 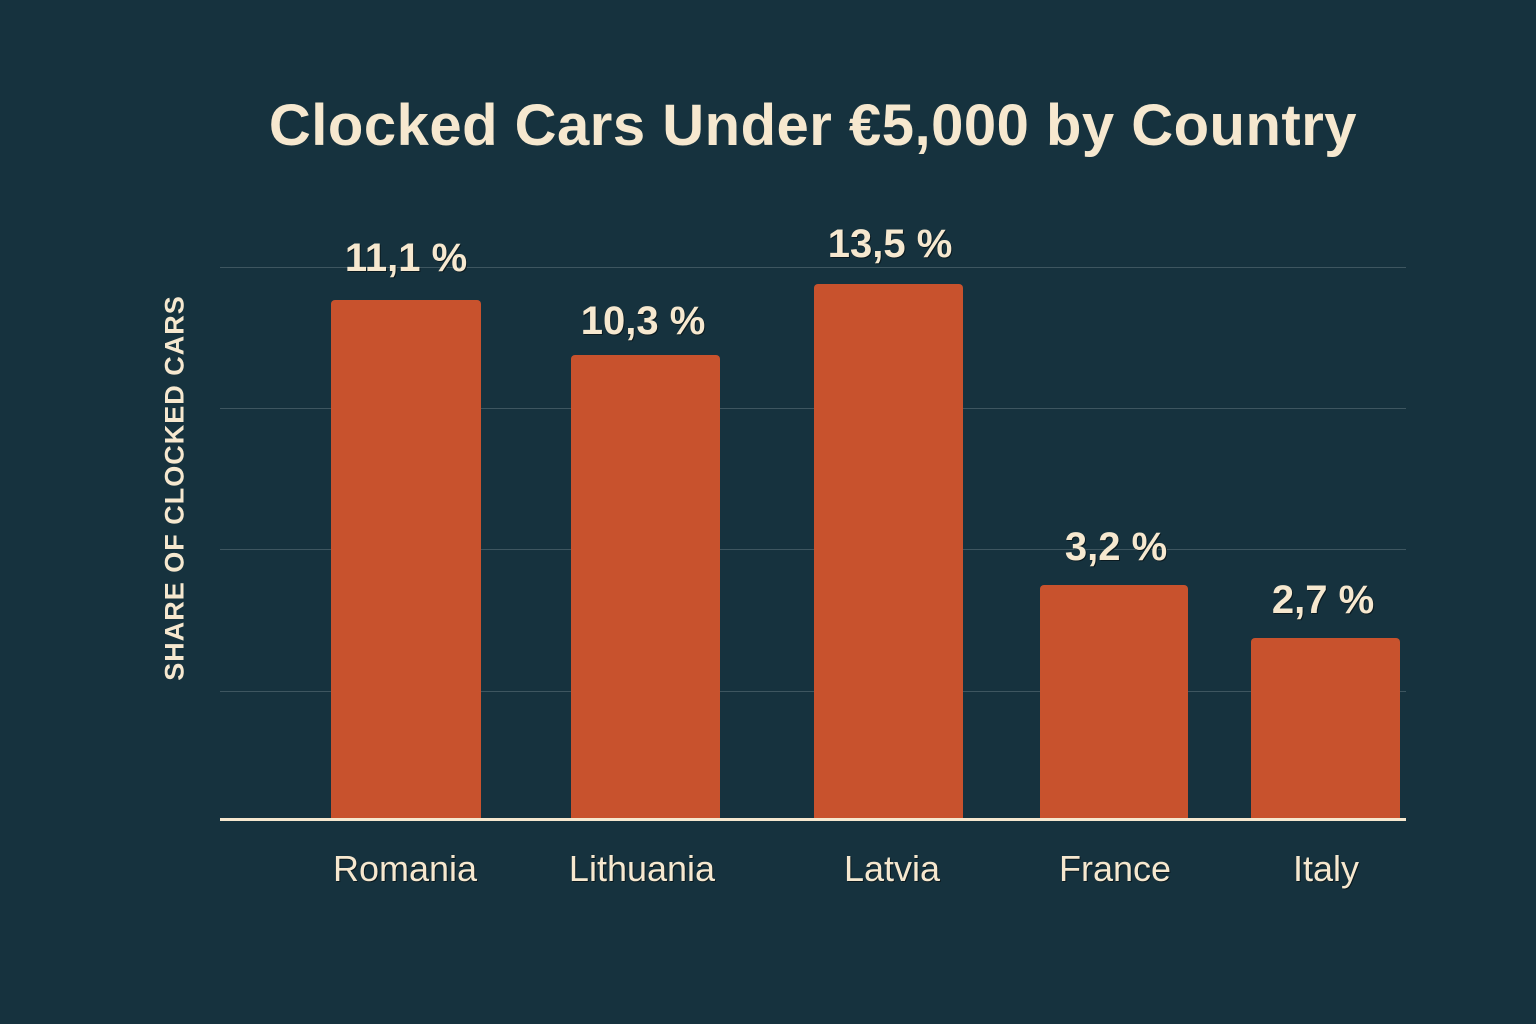 I want to click on chart-title: Clocked Cars Under €5,000 by Country, so click(x=813, y=125).